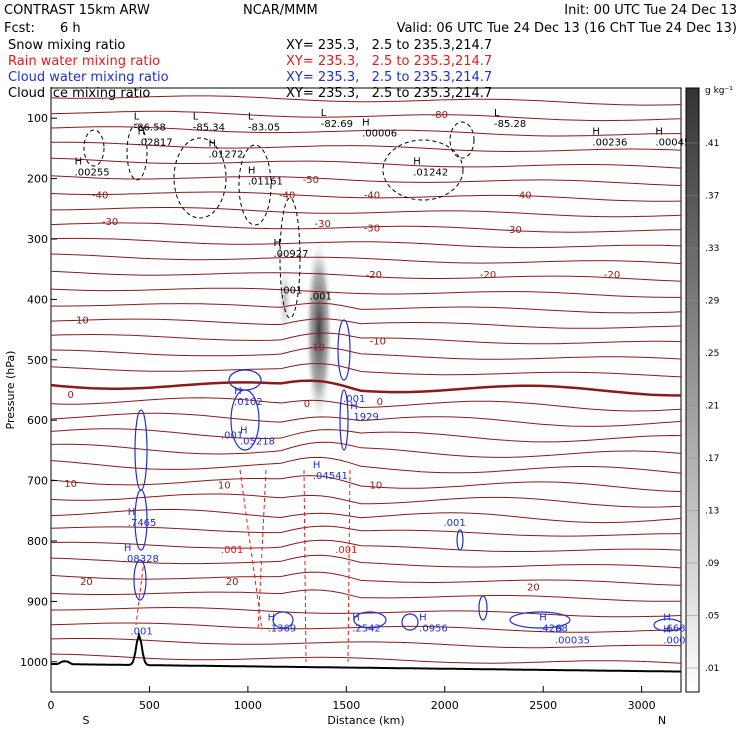 The height and width of the screenshot is (740, 740). I want to click on y-tick-label: 700, so click(37, 481).